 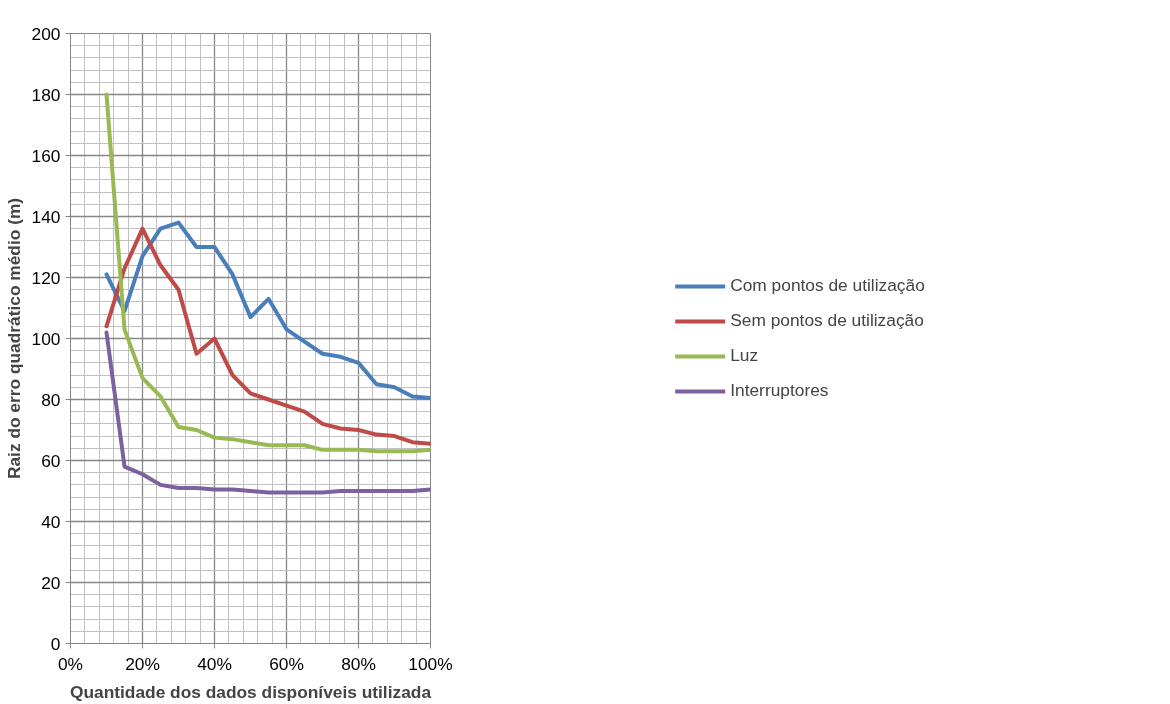 What do you see at coordinates (51, 521) in the screenshot?
I see `y-tick-label: 40` at bounding box center [51, 521].